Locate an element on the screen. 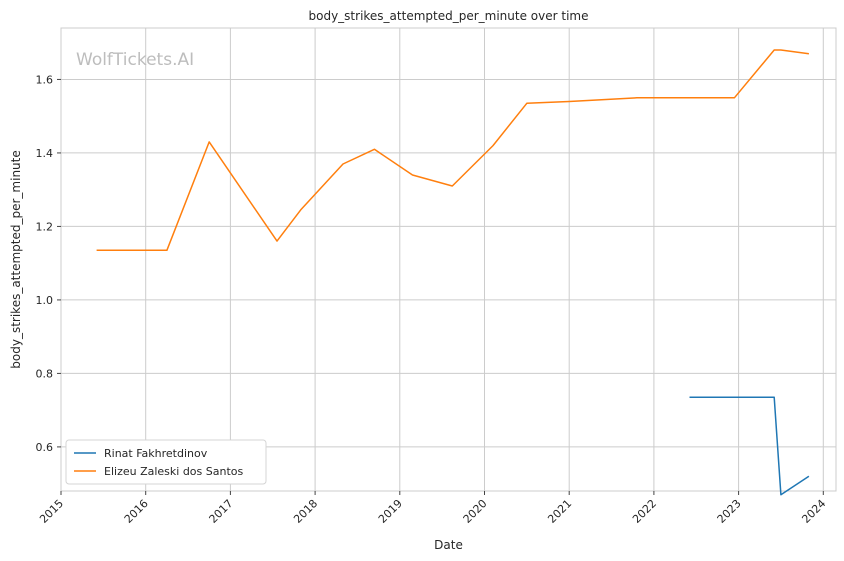 This screenshot has width=844, height=561. x-axis-label: Date is located at coordinates (448, 545).